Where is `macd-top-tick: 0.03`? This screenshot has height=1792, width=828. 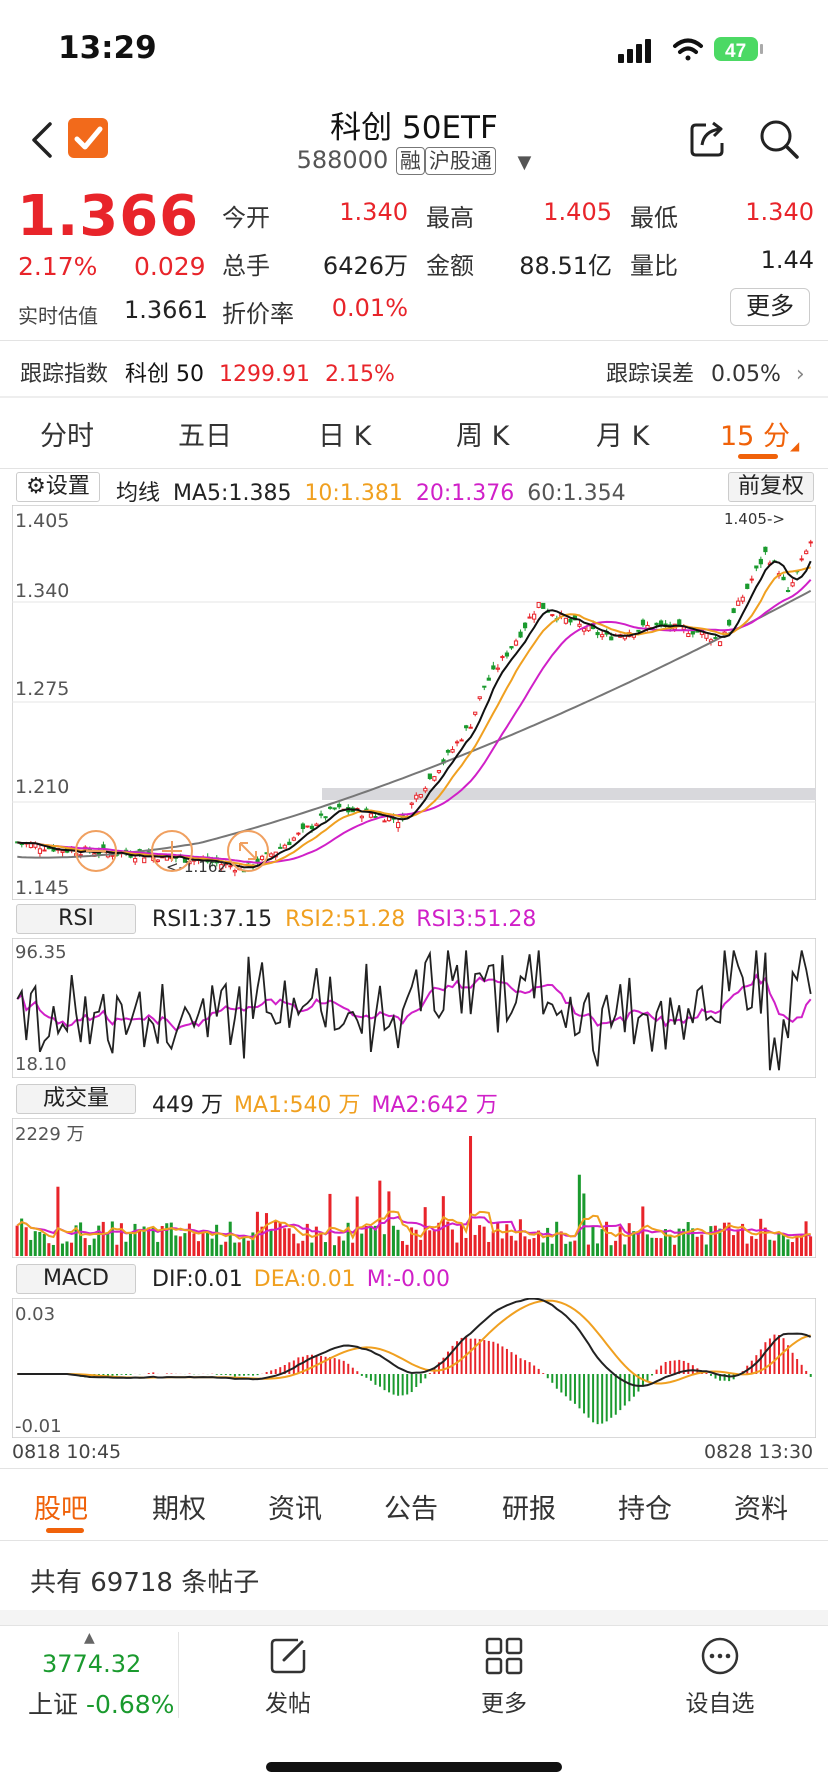 macd-top-tick: 0.03 is located at coordinates (35, 1314).